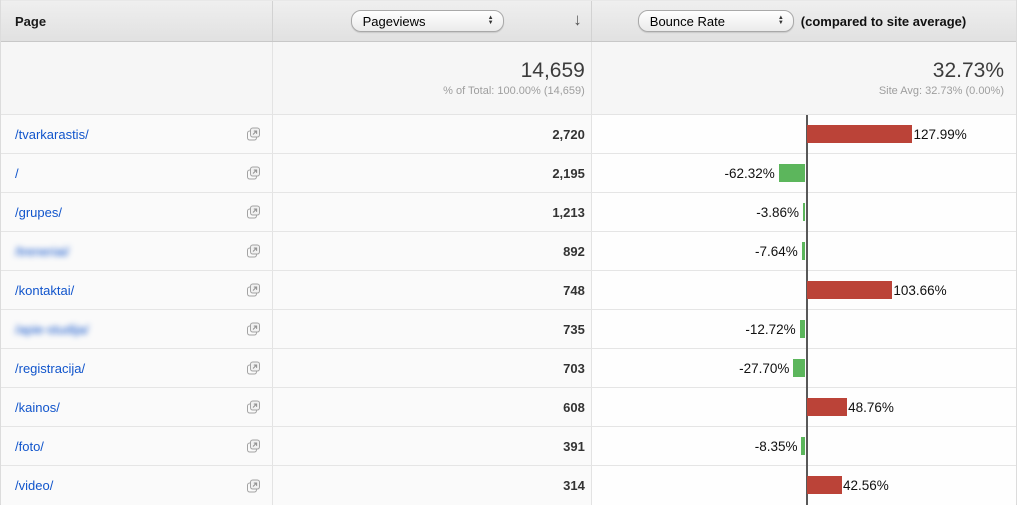 This screenshot has height=507, width=1024. I want to click on table-row: /treneriai/ 892 -7.64%, so click(508, 251).